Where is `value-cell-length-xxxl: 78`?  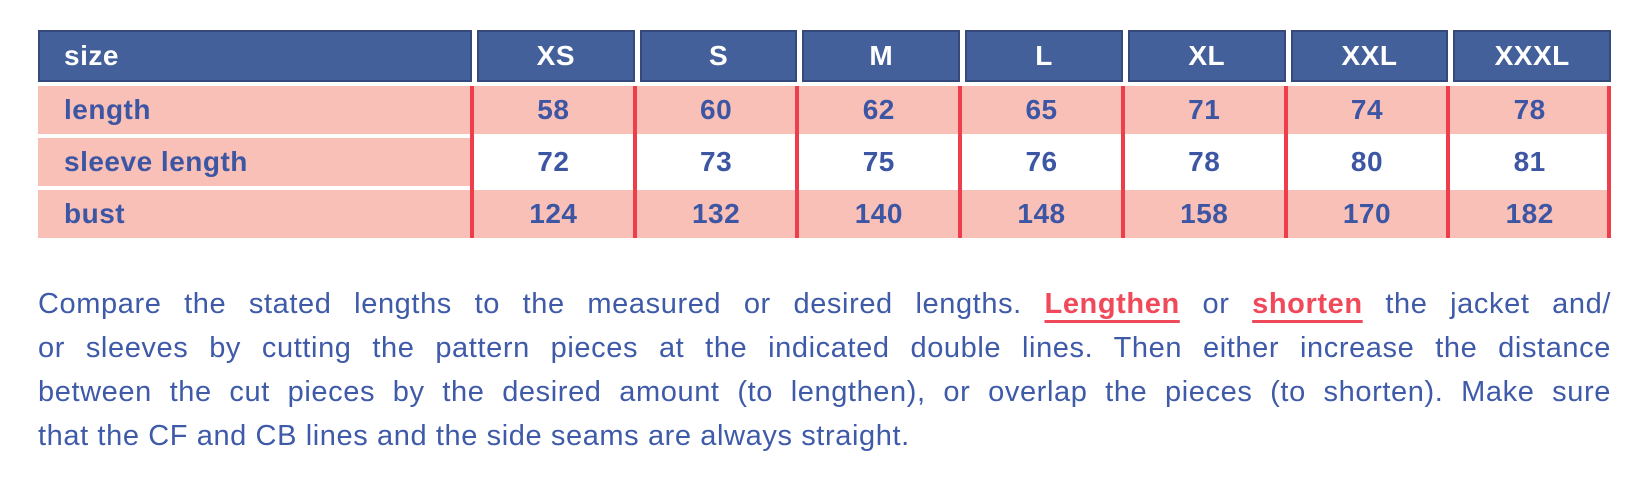 value-cell-length-xxxl: 78 is located at coordinates (1530, 110).